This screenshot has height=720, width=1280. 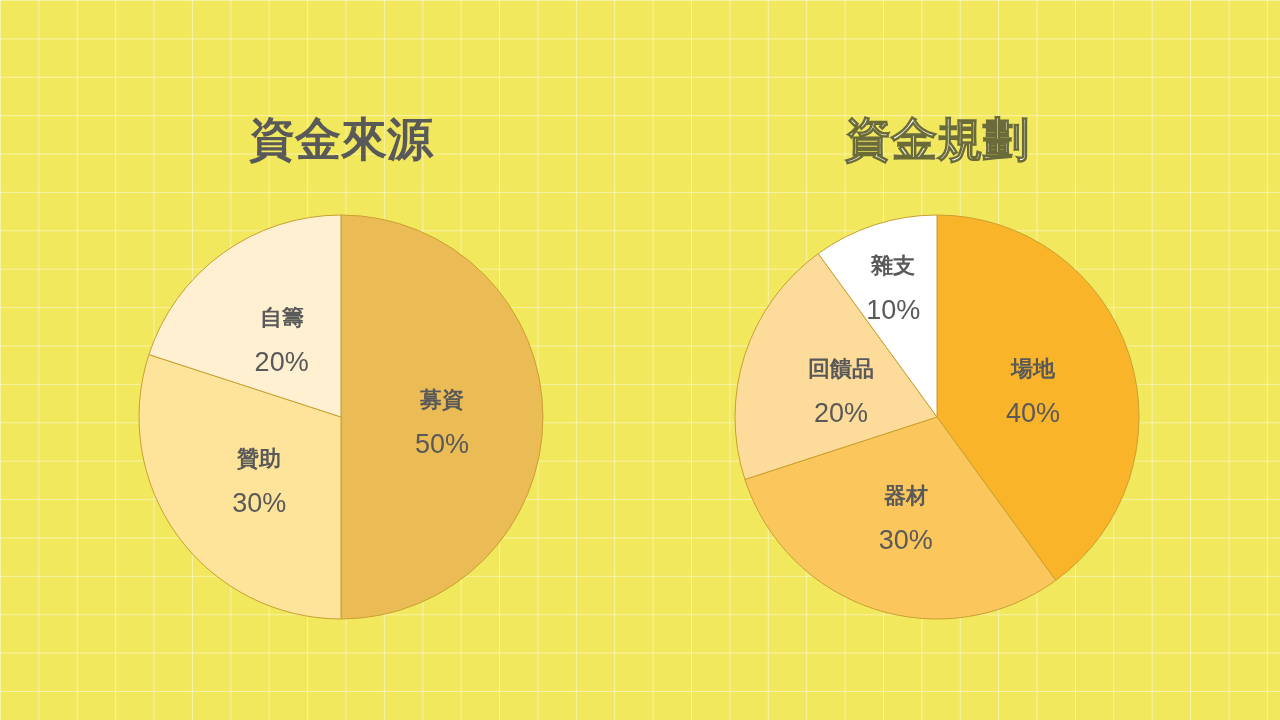 I want to click on slice-label: 贊助, so click(x=259, y=459).